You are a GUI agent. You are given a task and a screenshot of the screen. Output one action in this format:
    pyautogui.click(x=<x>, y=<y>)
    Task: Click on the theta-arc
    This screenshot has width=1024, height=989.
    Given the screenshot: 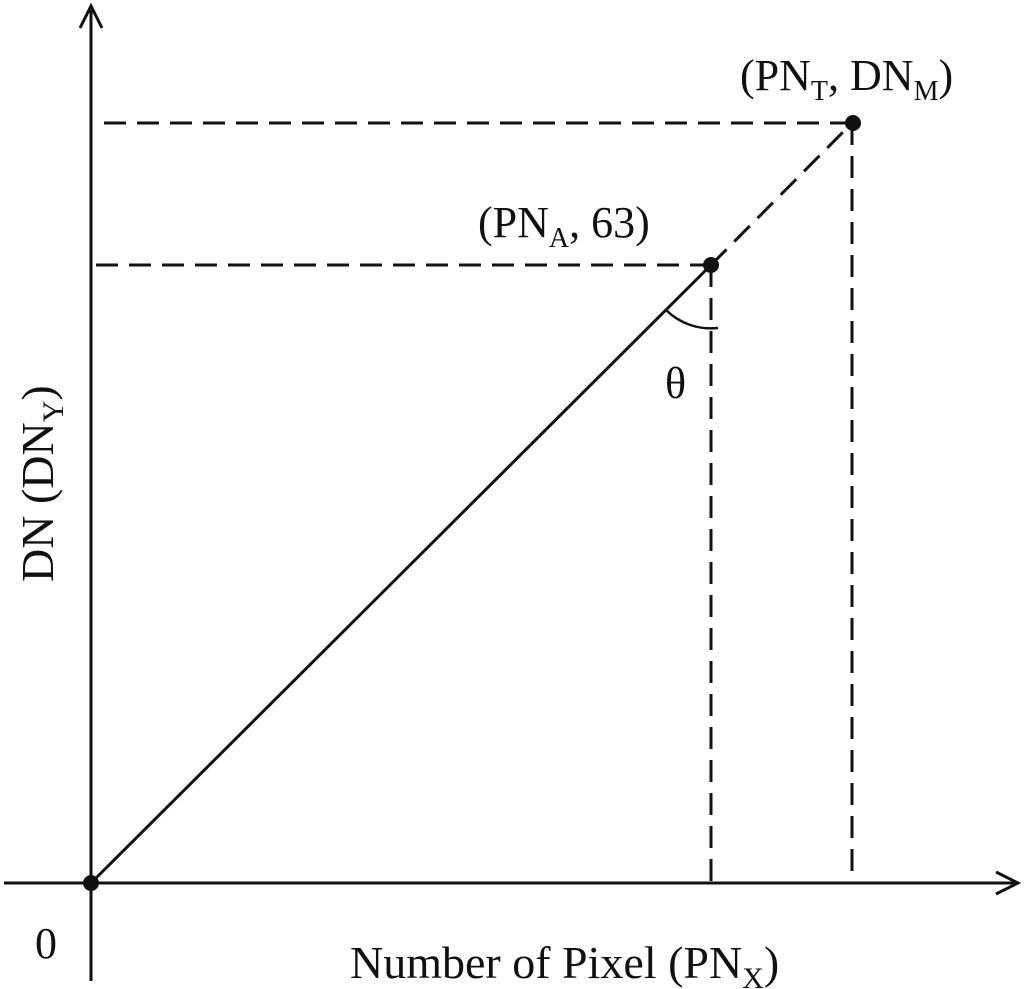 What is the action you would take?
    pyautogui.click(x=692, y=319)
    